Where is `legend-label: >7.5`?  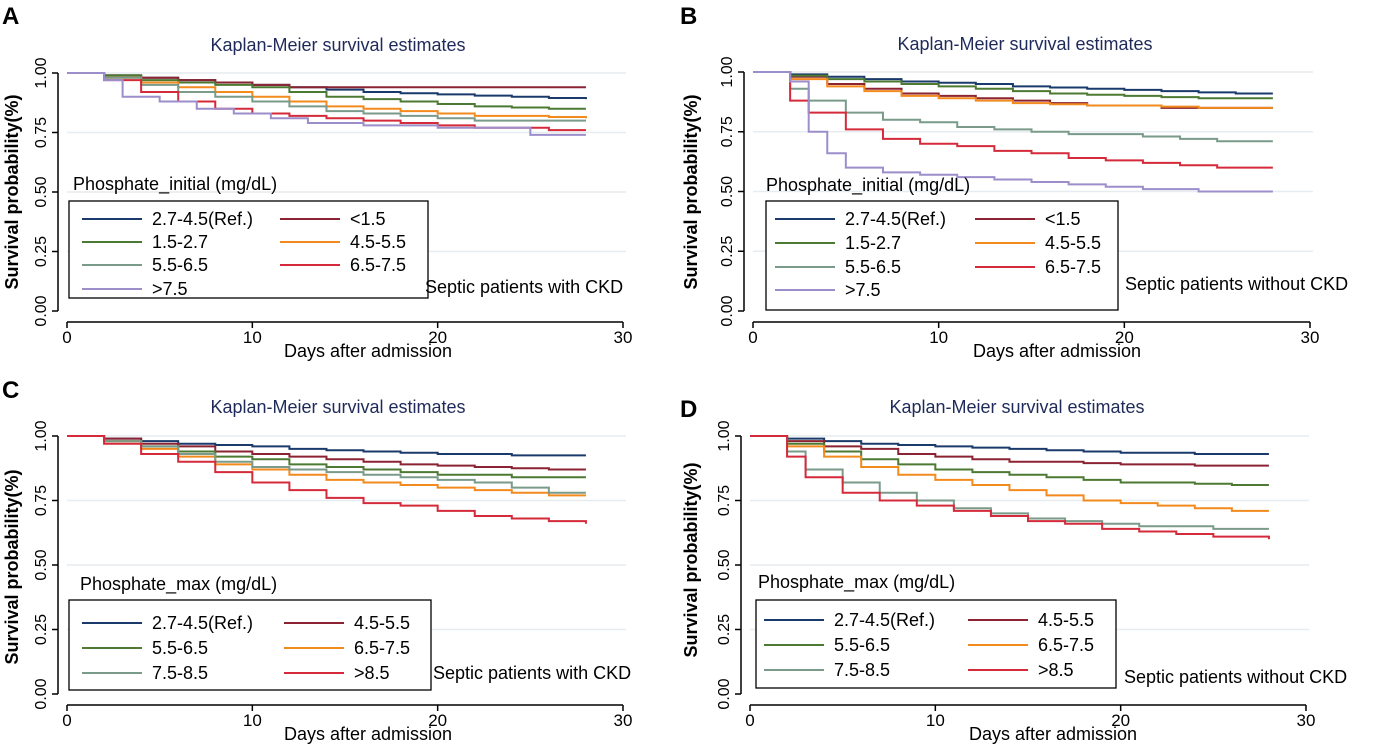 legend-label: >7.5 is located at coordinates (863, 290).